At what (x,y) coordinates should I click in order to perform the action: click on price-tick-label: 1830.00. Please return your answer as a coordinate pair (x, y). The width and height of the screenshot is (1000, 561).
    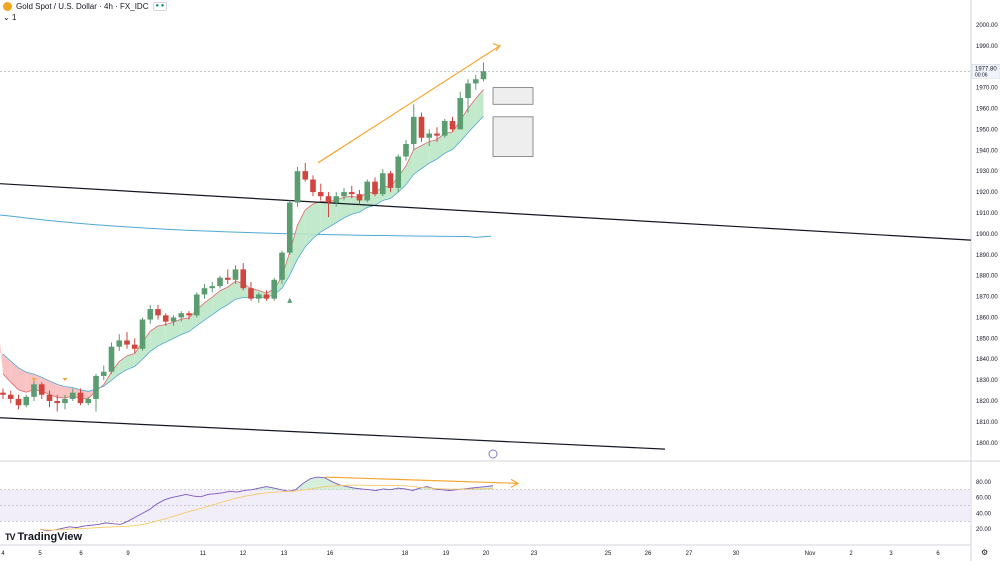
    Looking at the image, I should click on (987, 381).